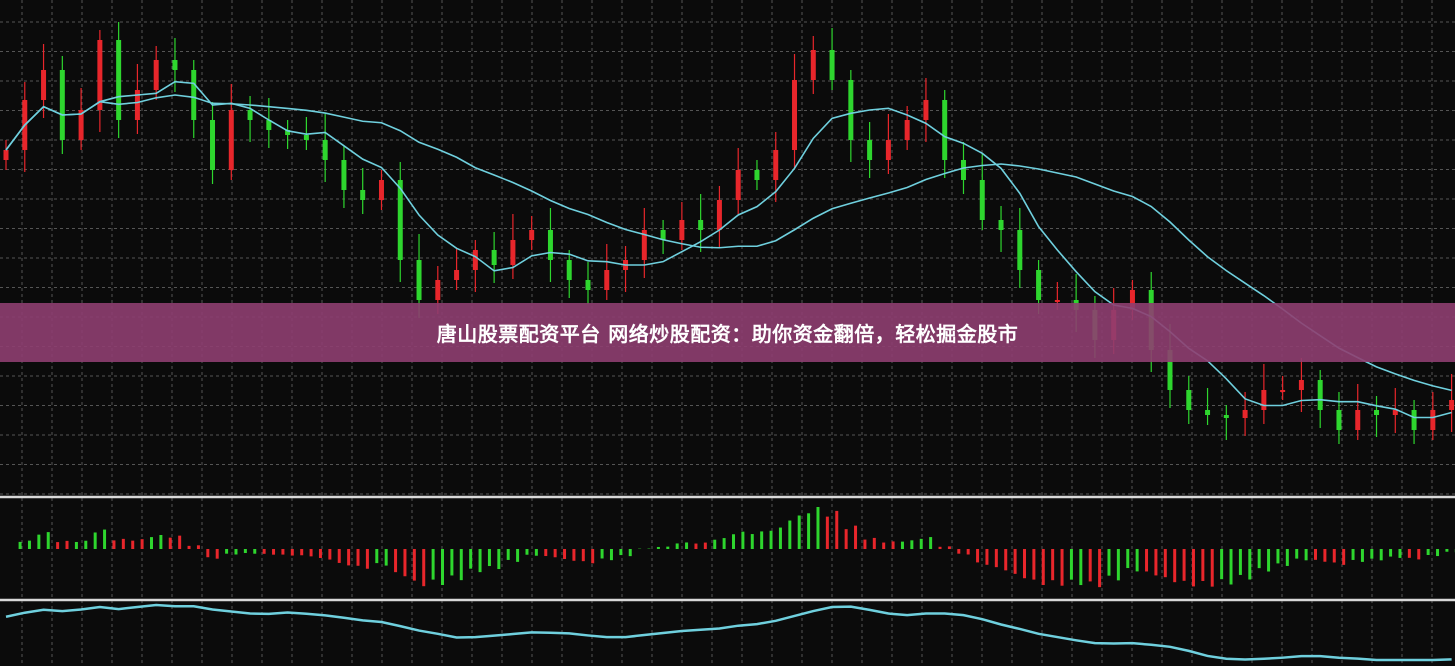  What do you see at coordinates (728, 632) in the screenshot?
I see `oscillator-line` at bounding box center [728, 632].